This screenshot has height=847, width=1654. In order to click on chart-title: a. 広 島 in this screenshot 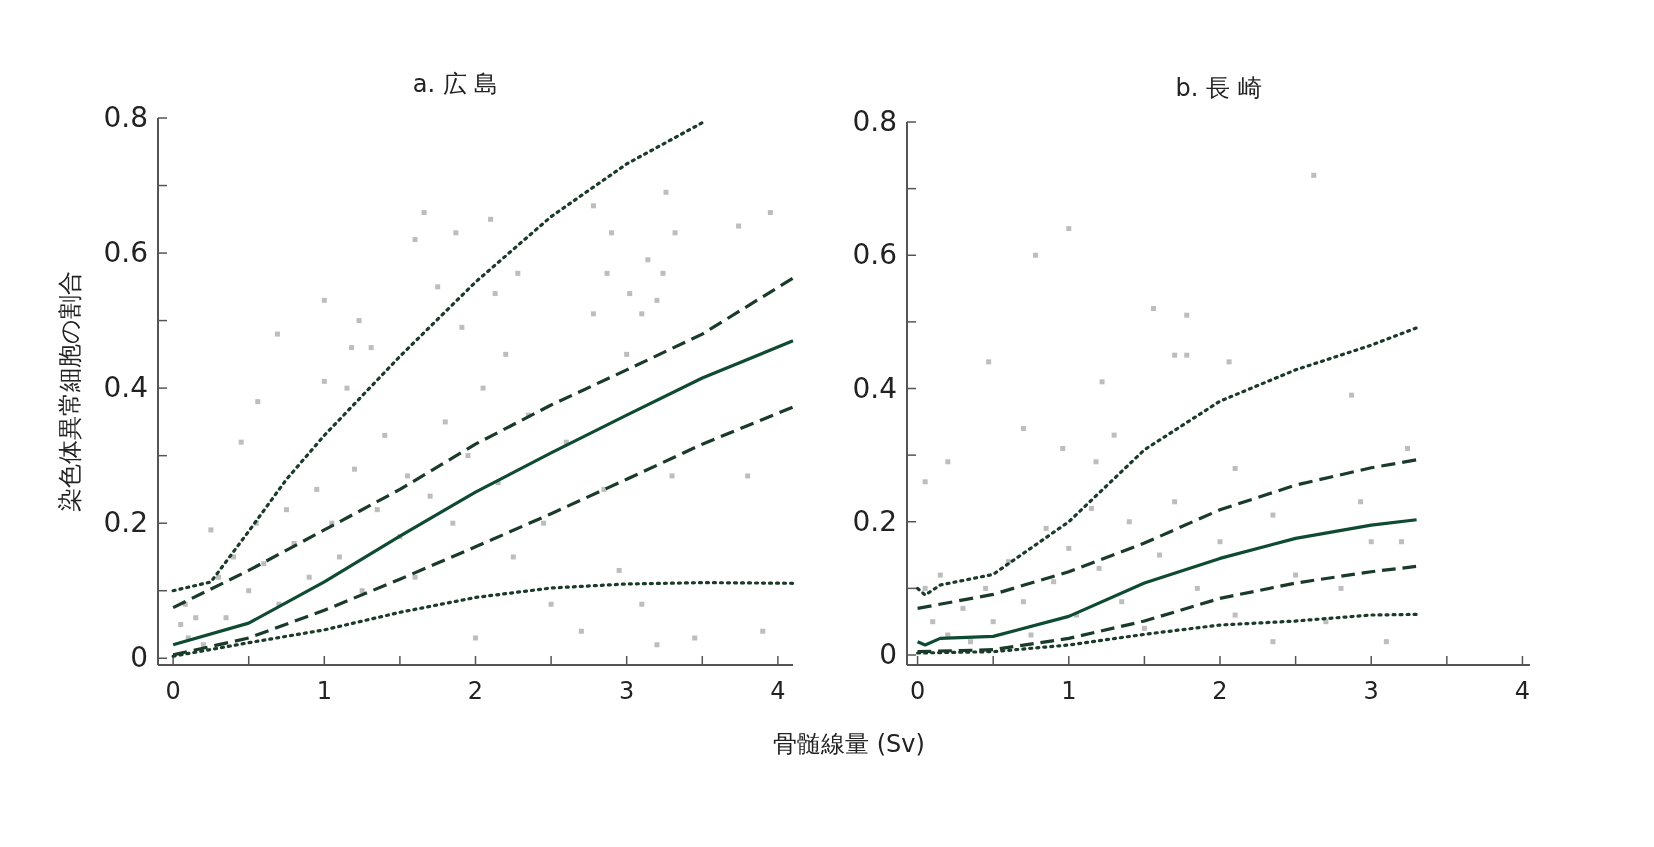, I will do `click(455, 84)`.